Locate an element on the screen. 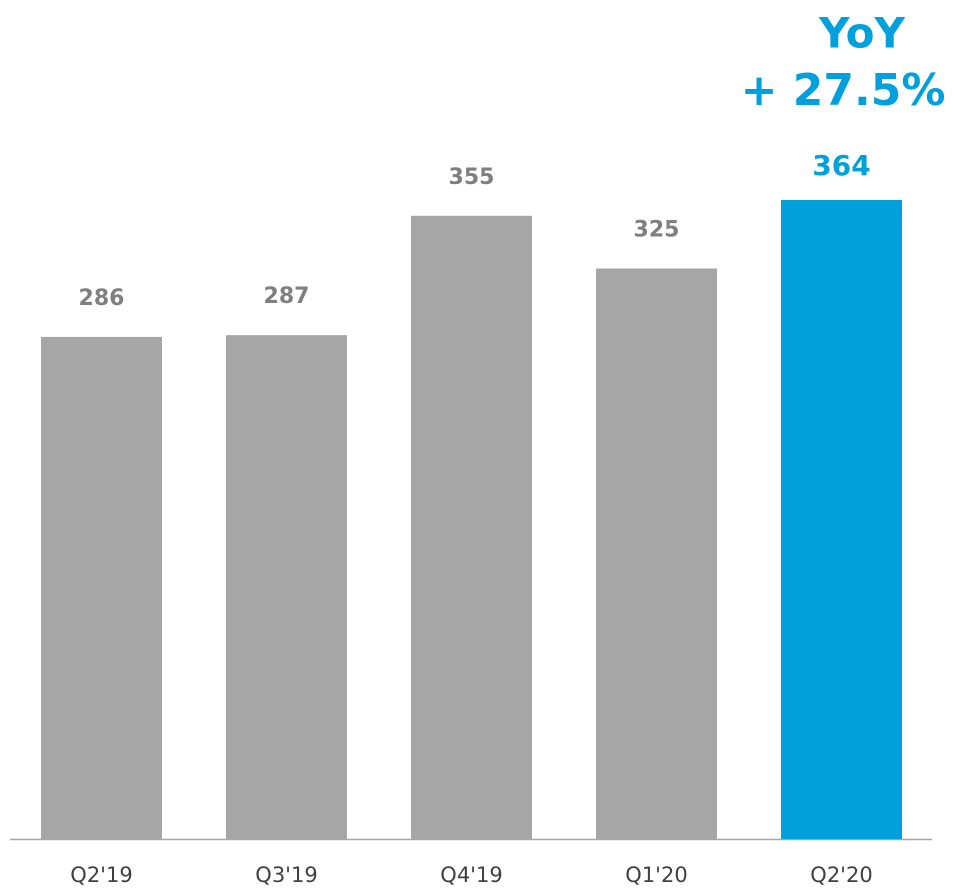 Image resolution: width=954 pixels, height=889 pixels. data-label: 286 is located at coordinates (102, 298).